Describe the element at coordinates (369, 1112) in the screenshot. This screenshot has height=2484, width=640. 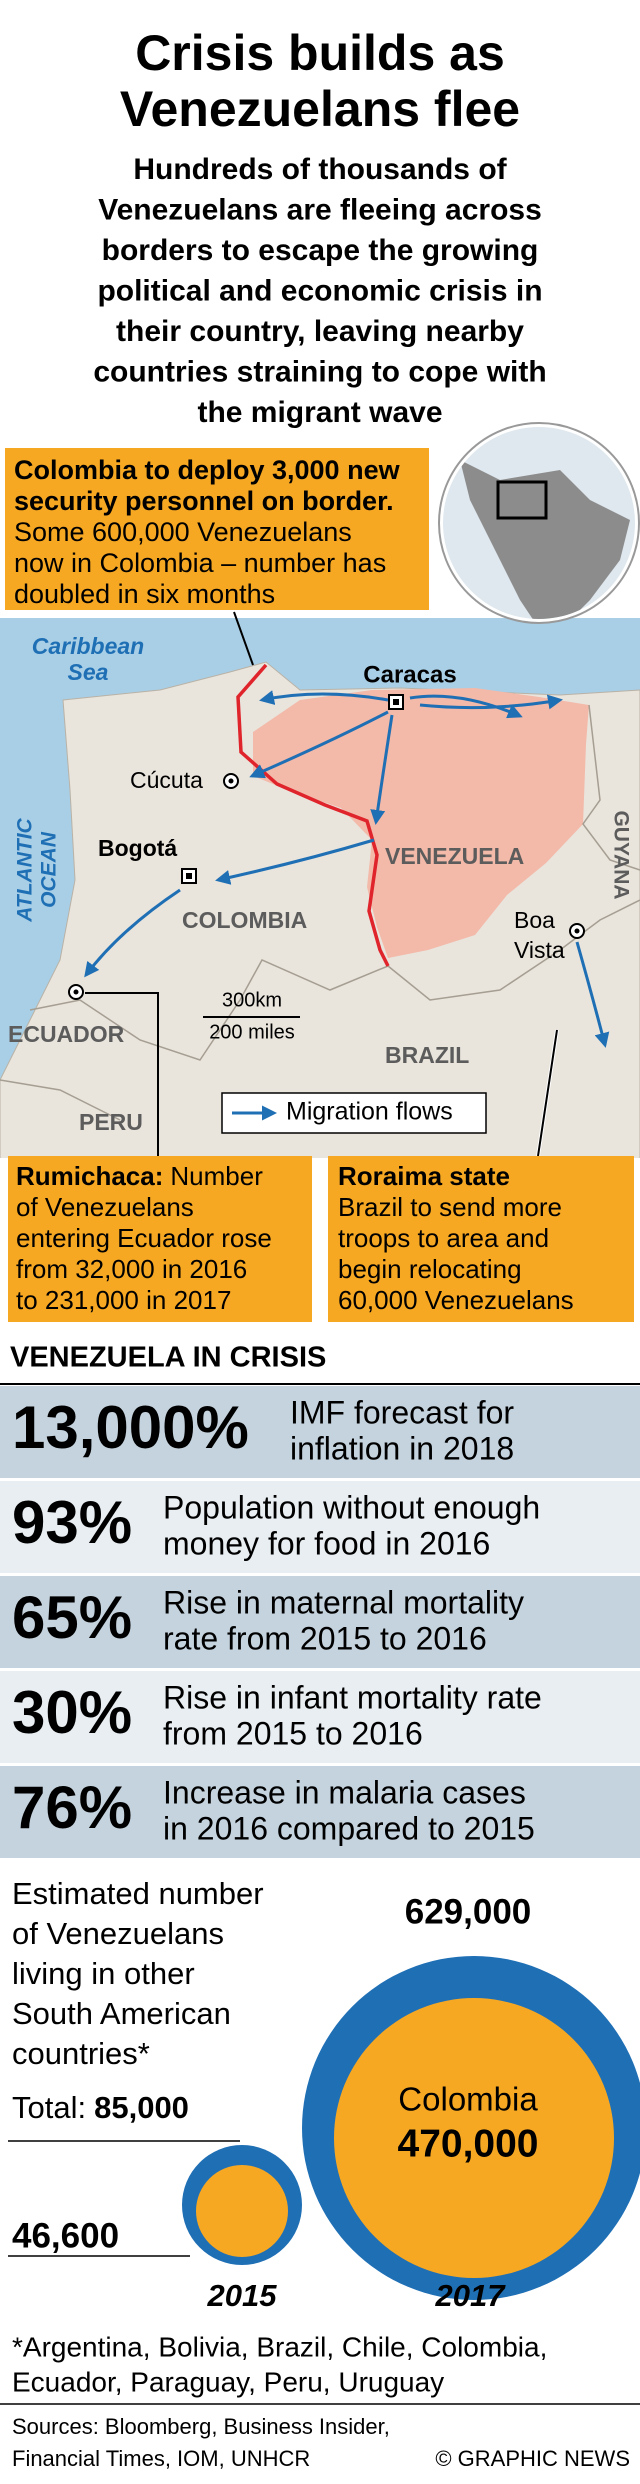
I see `legend-label: Migration flows` at that location.